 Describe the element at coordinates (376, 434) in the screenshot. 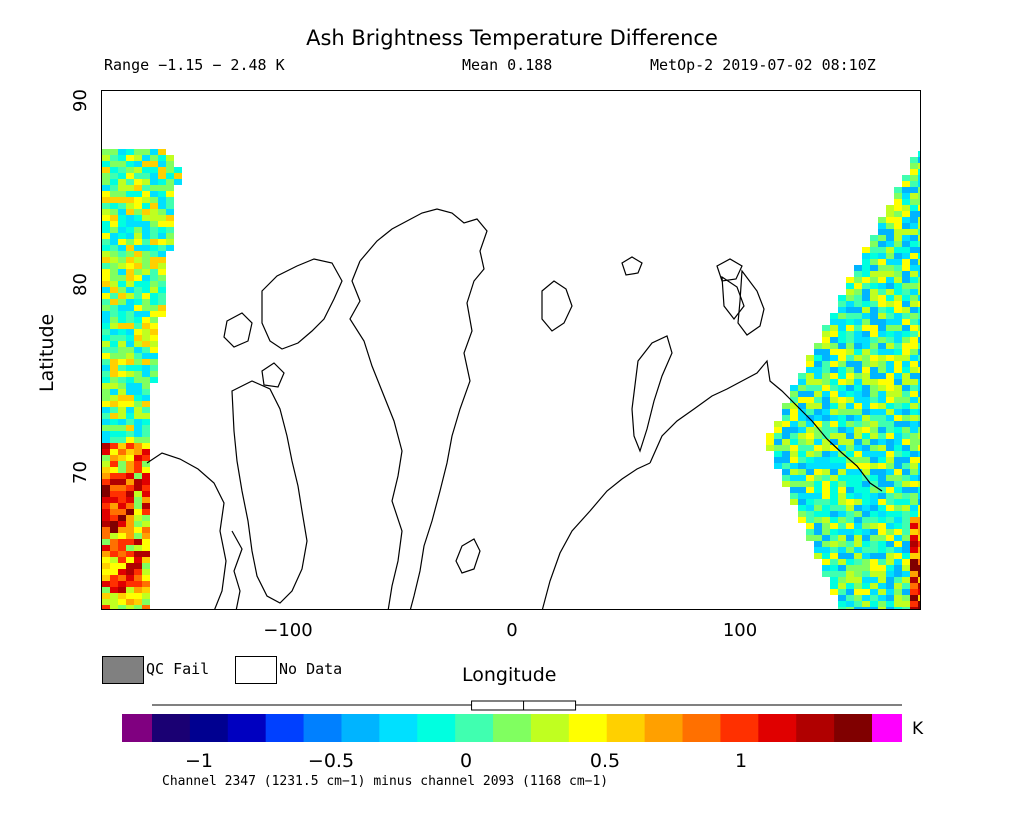

I see `coastline-greenland-west` at that location.